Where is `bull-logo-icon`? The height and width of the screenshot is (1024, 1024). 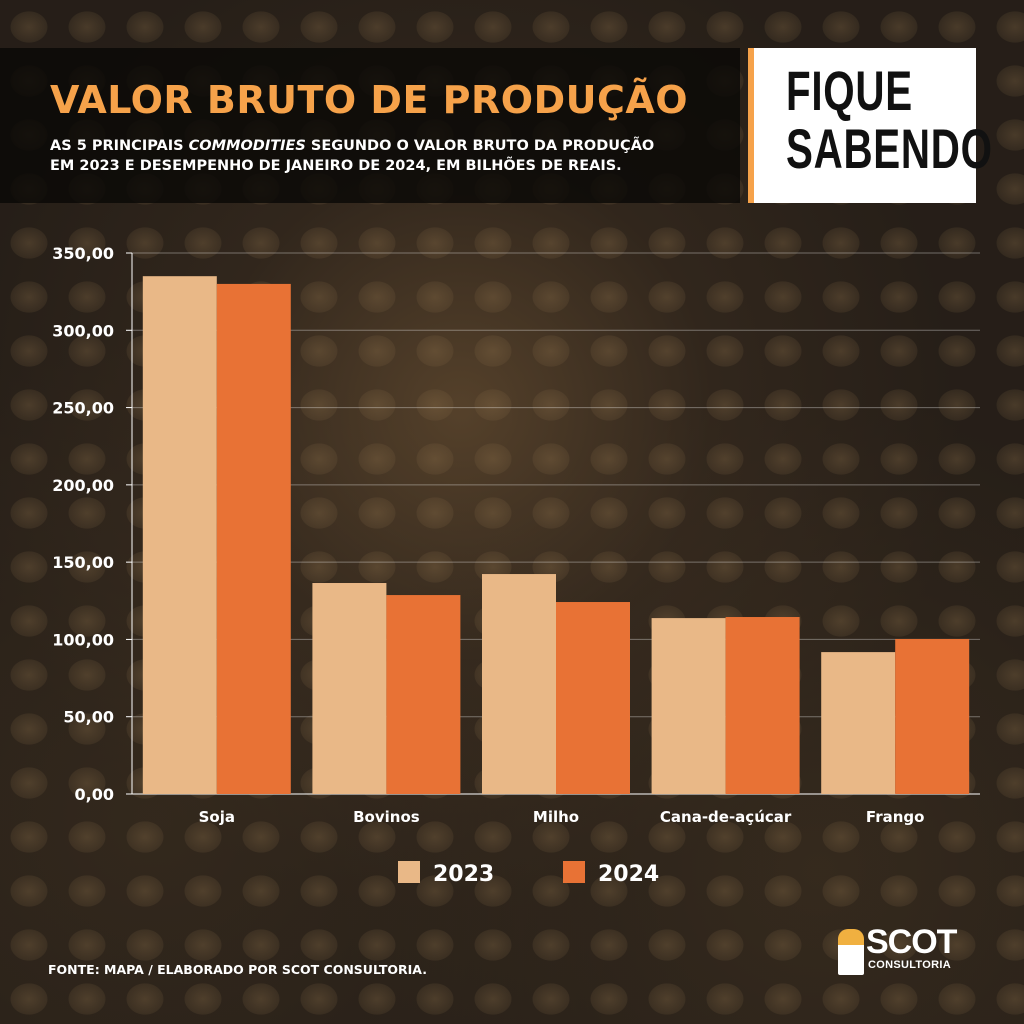 bull-logo-icon is located at coordinates (851, 952).